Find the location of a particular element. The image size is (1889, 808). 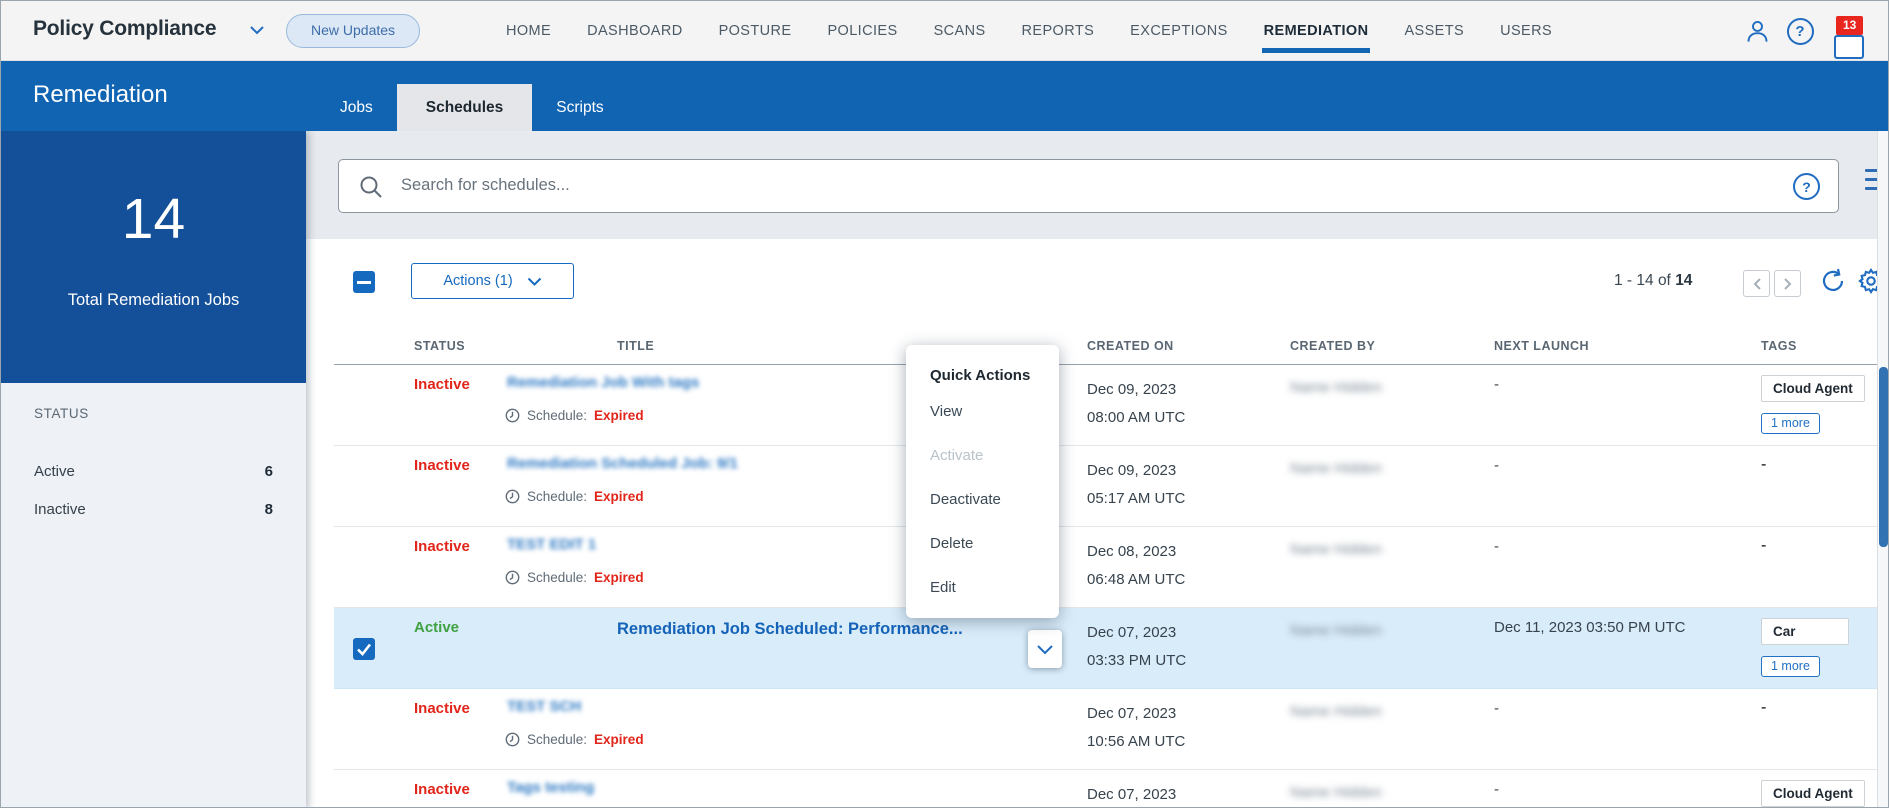

search-zone: ? is located at coordinates (1097, 185).